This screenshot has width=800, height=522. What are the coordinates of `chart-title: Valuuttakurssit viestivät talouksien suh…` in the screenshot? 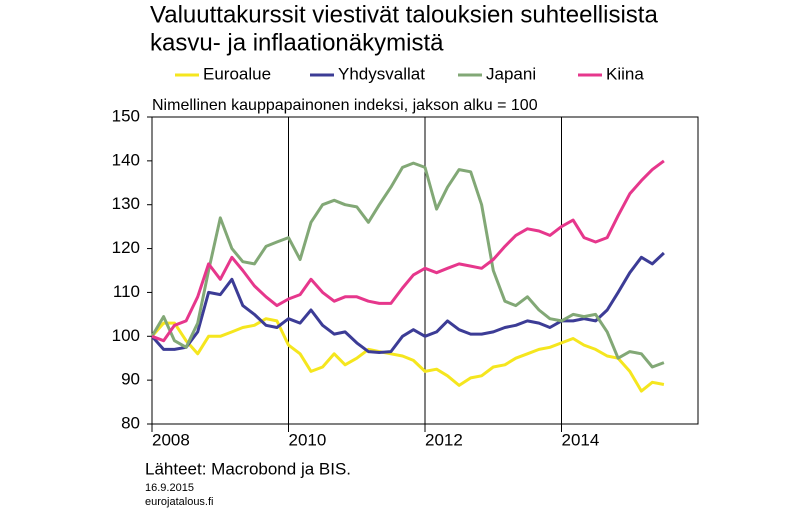 It's located at (404, 14).